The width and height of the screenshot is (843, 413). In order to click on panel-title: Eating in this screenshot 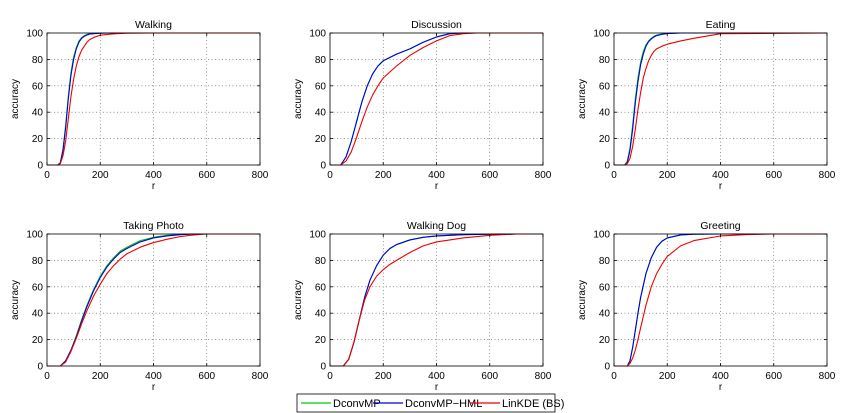, I will do `click(721, 25)`.